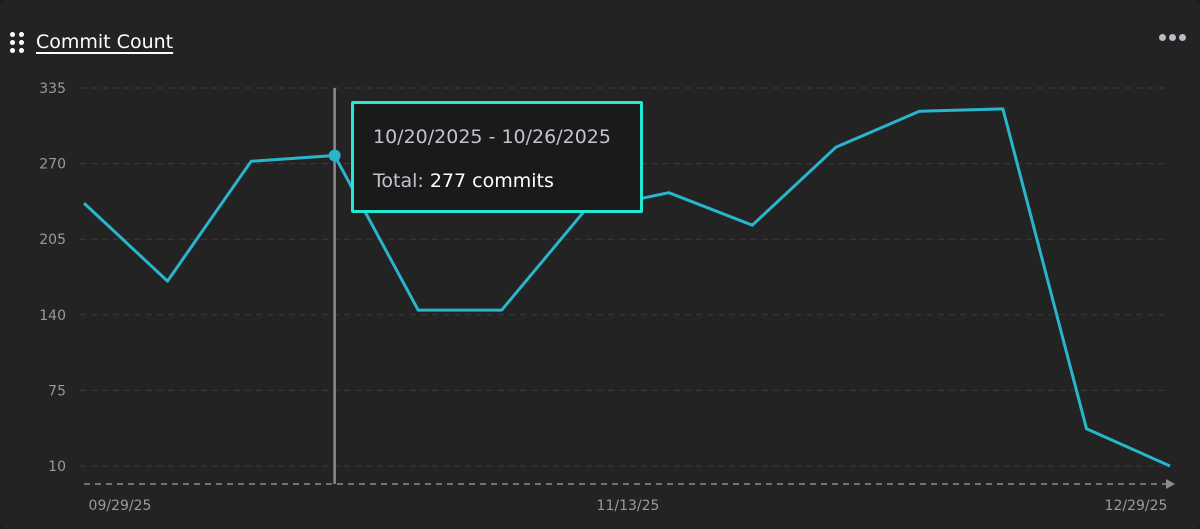 The width and height of the screenshot is (1200, 529). I want to click on y-tick-label: 205, so click(52, 240).